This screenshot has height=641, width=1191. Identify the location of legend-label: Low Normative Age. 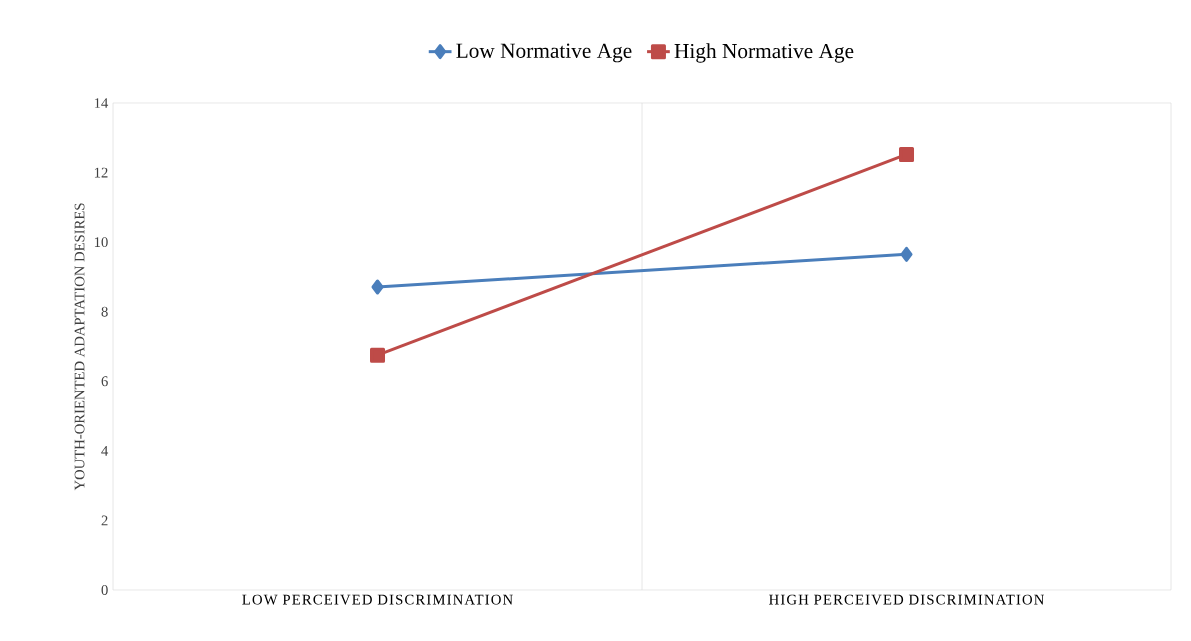
(544, 53).